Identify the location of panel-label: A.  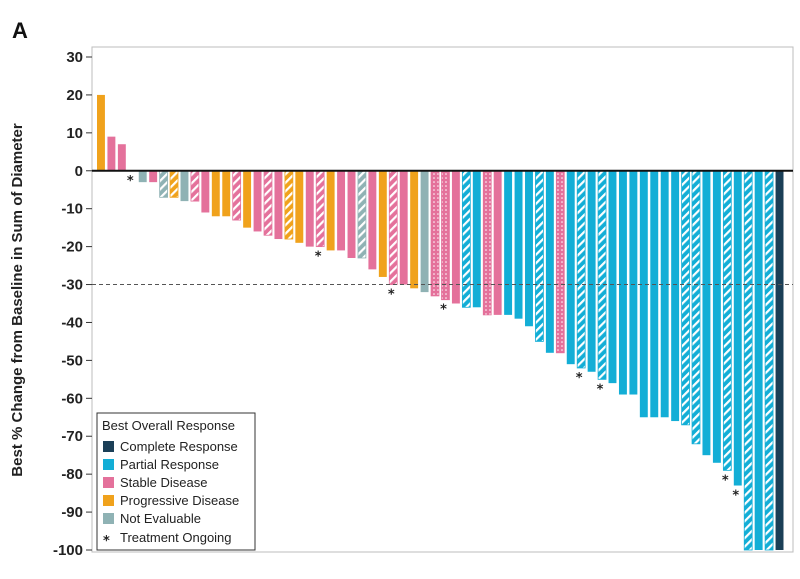
(20, 30).